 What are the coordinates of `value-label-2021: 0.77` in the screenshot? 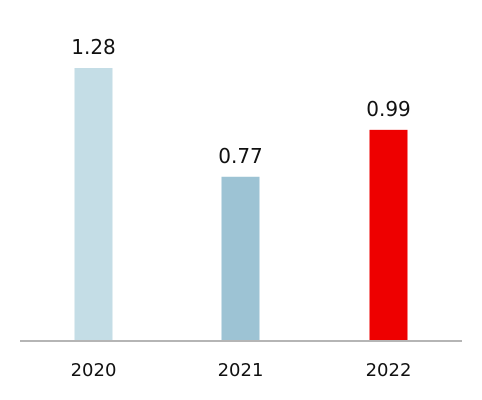 It's located at (240, 156).